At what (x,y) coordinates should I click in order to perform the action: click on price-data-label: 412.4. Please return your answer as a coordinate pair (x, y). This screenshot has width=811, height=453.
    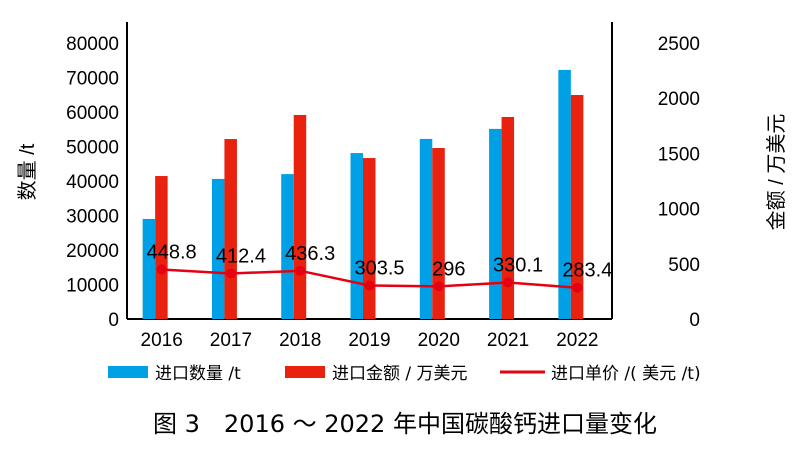
    Looking at the image, I should click on (241, 256).